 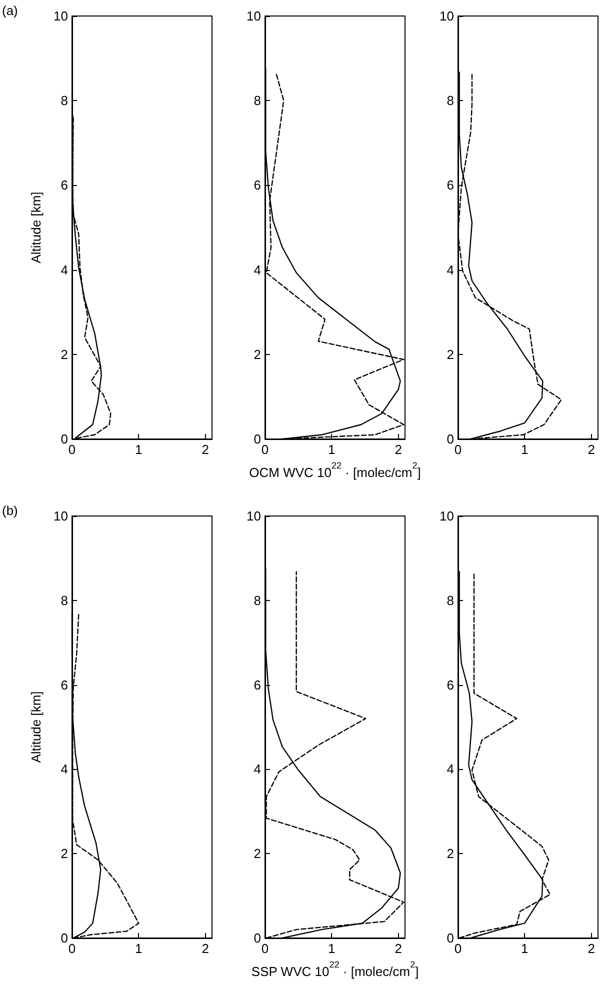 What do you see at coordinates (10, 10) in the screenshot?
I see `text: (a)` at bounding box center [10, 10].